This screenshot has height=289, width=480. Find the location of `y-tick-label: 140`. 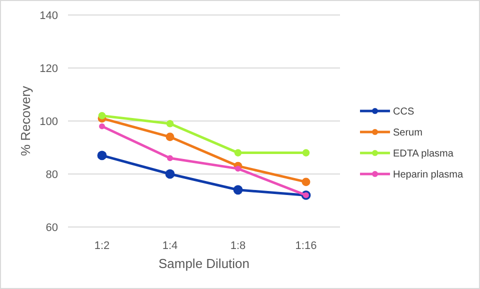

y-tick-label: 140 is located at coordinates (49, 16).